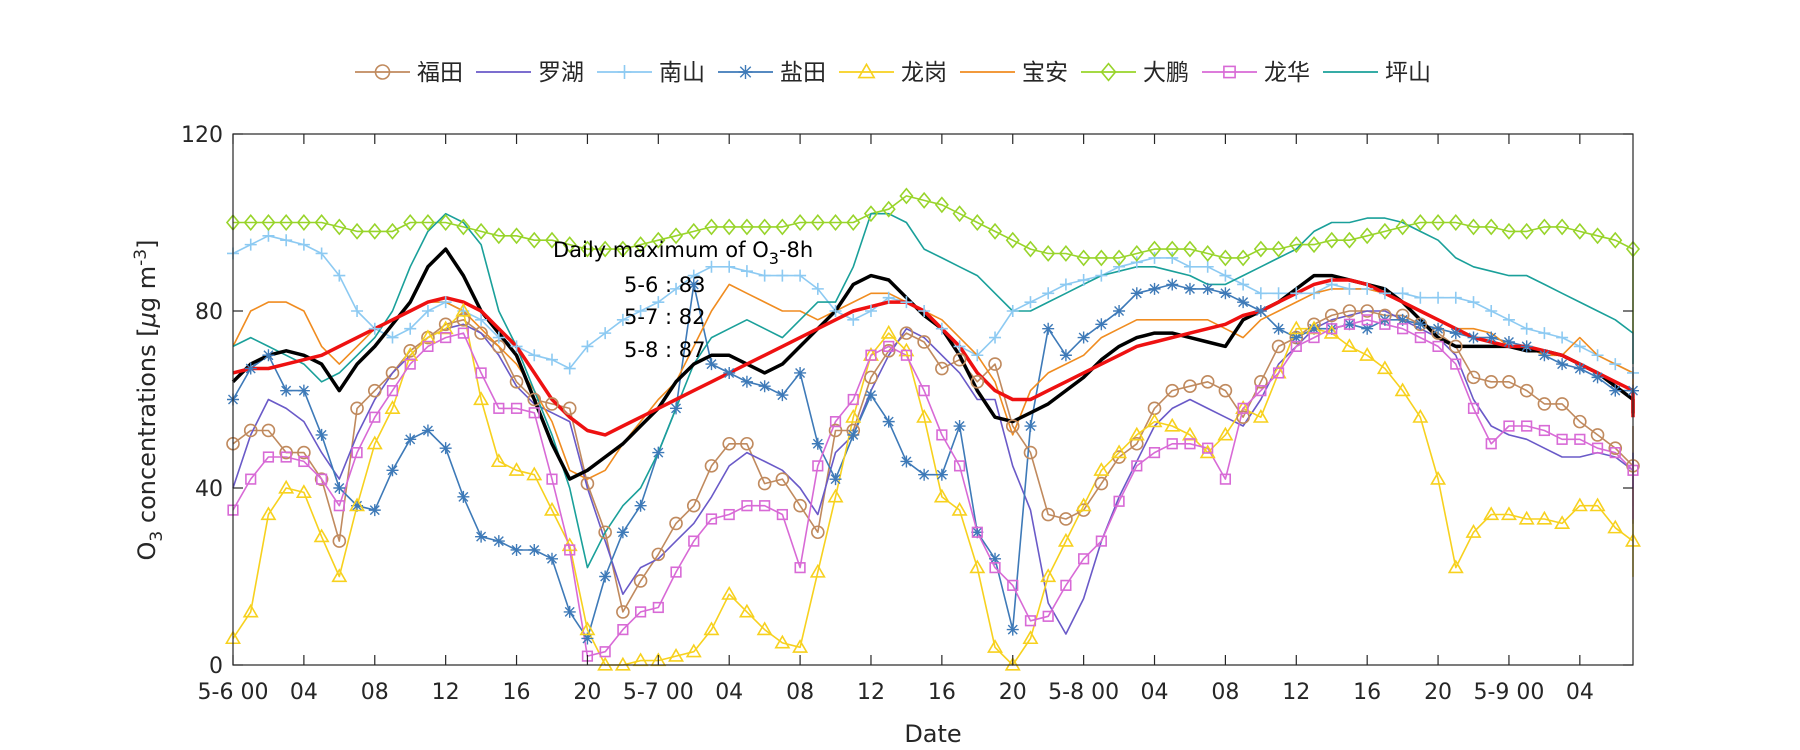 The image size is (1800, 750). I want to click on legend-label-5: 宝安, so click(1045, 73).